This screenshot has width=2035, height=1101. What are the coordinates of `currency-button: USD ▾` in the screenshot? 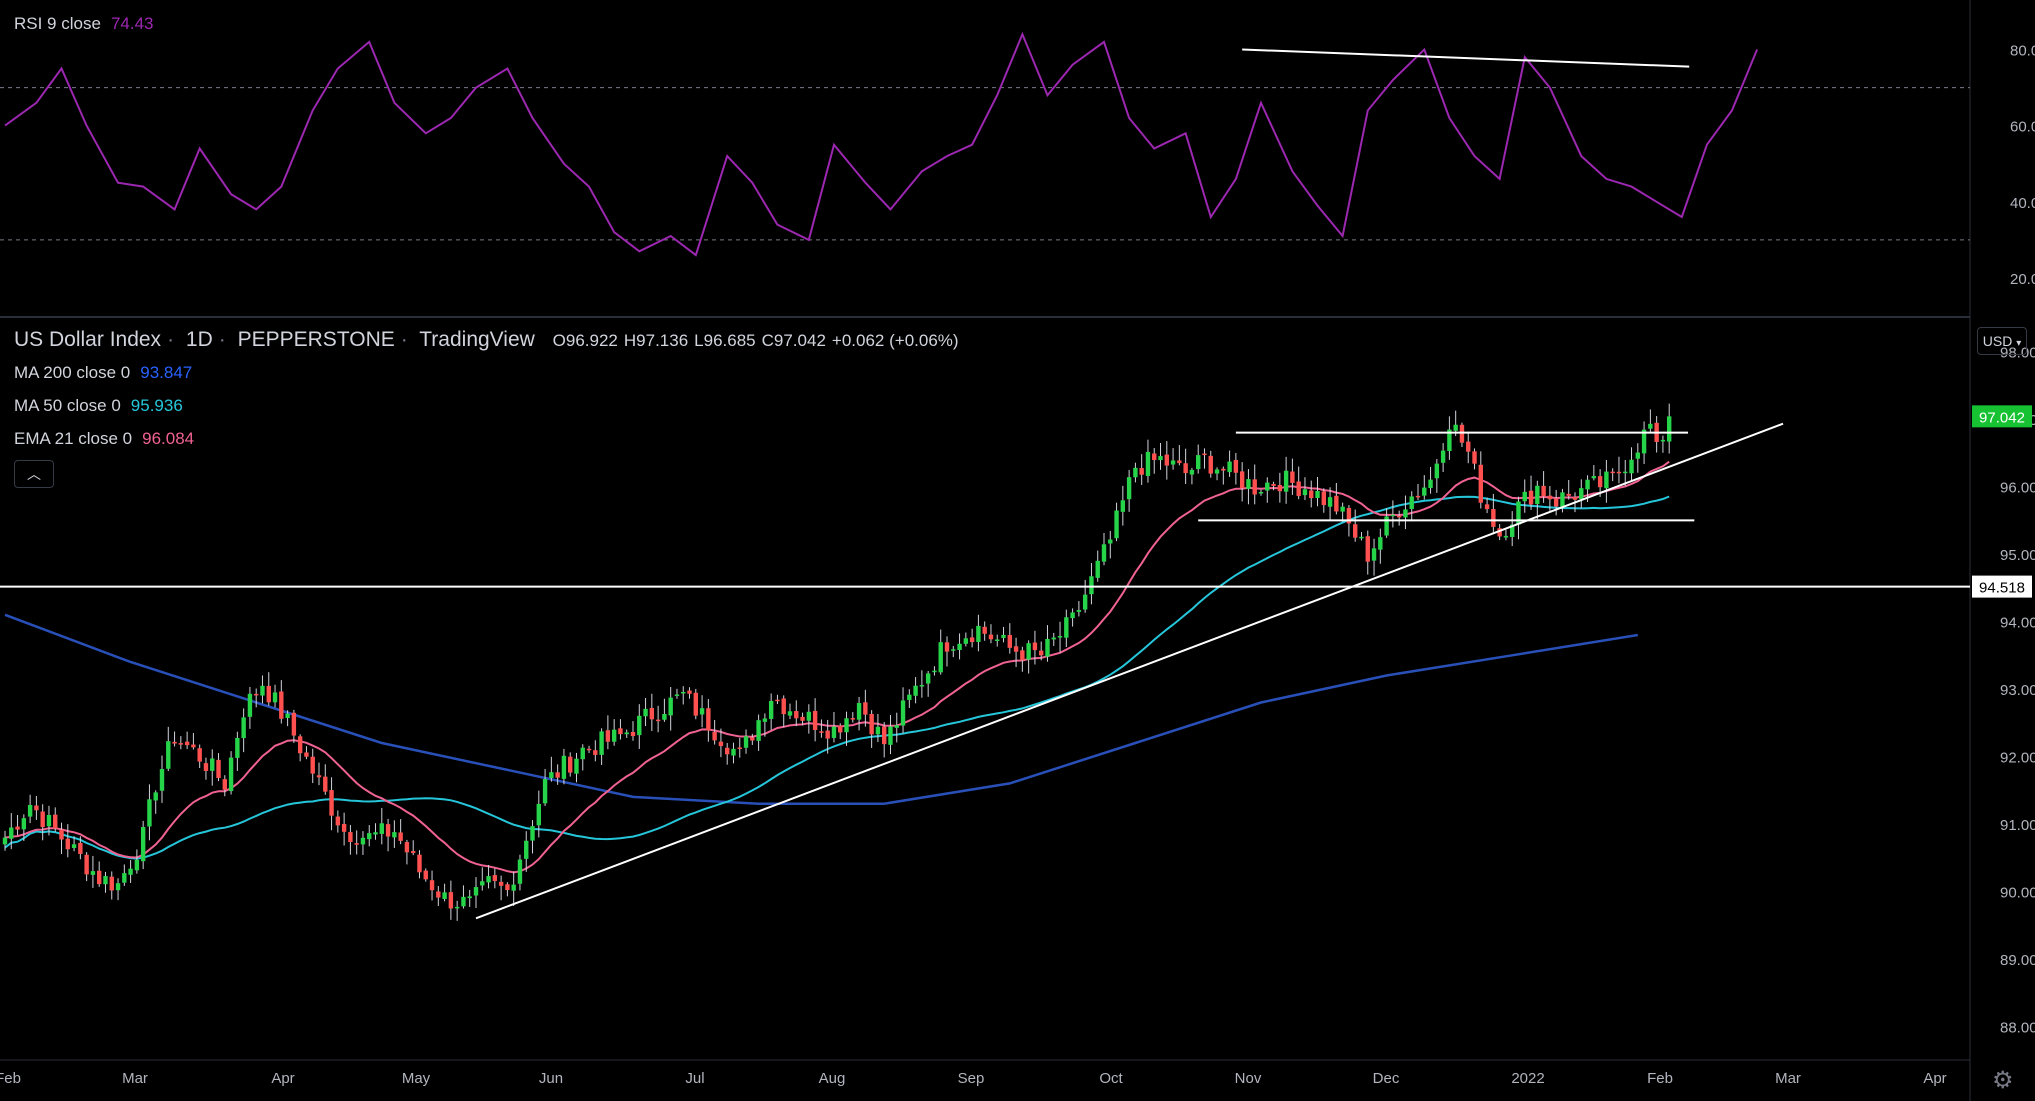 It's located at (2002, 341).